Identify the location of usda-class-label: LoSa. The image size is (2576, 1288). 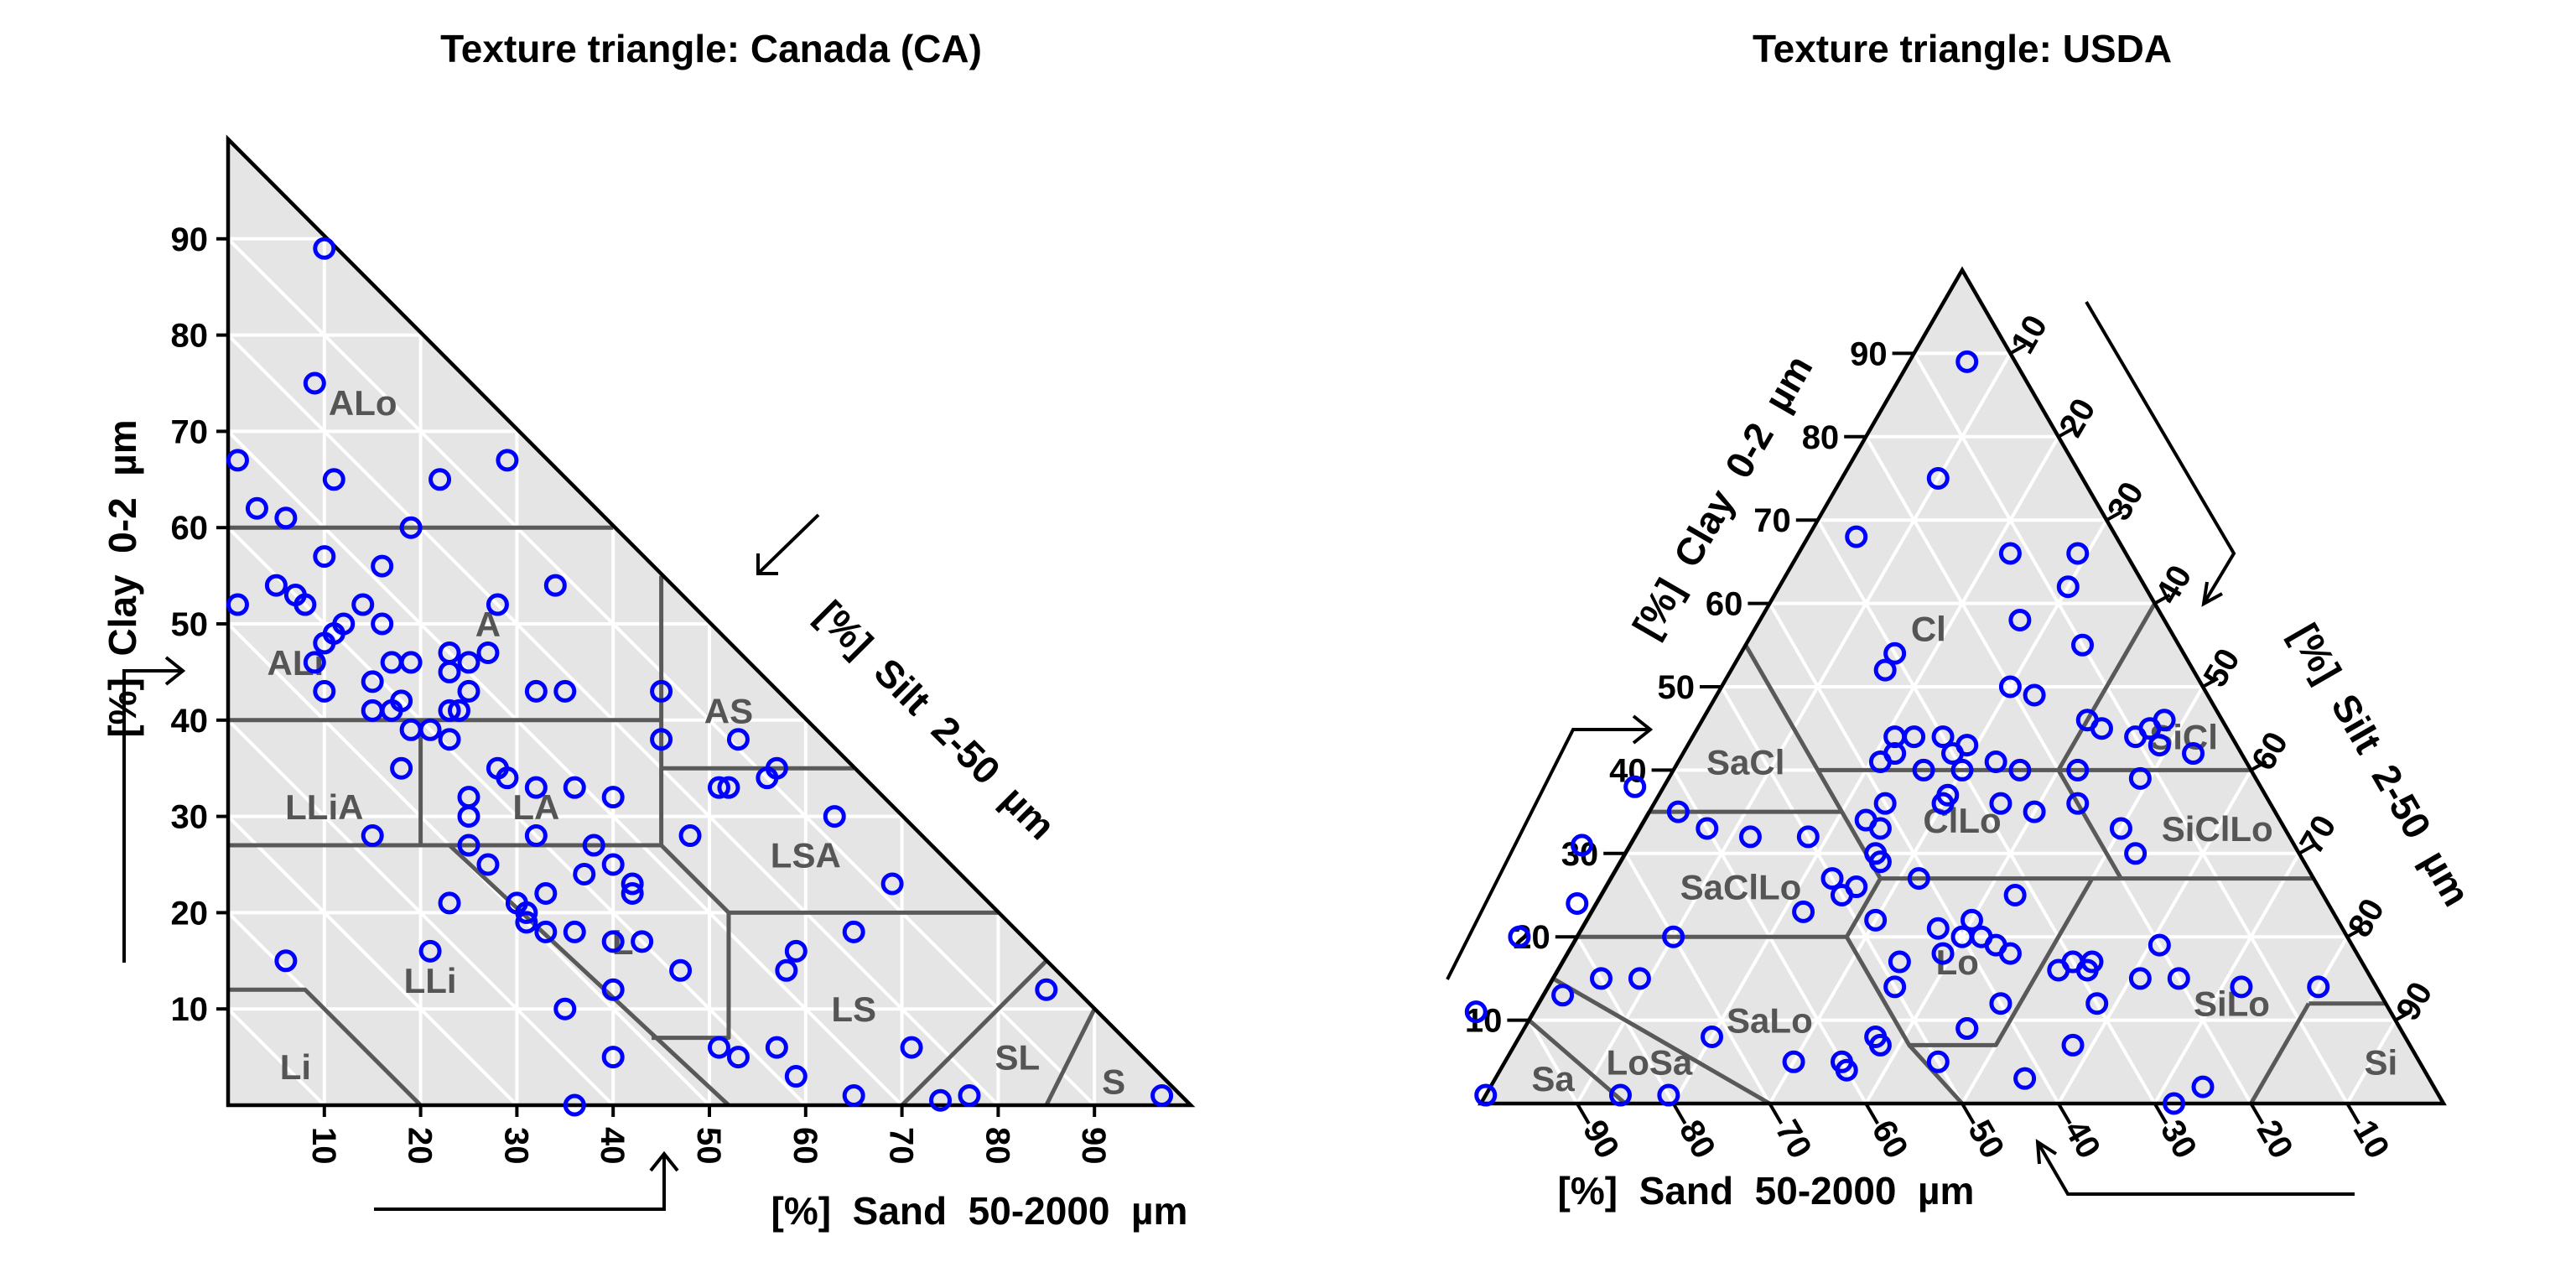
(1650, 1062).